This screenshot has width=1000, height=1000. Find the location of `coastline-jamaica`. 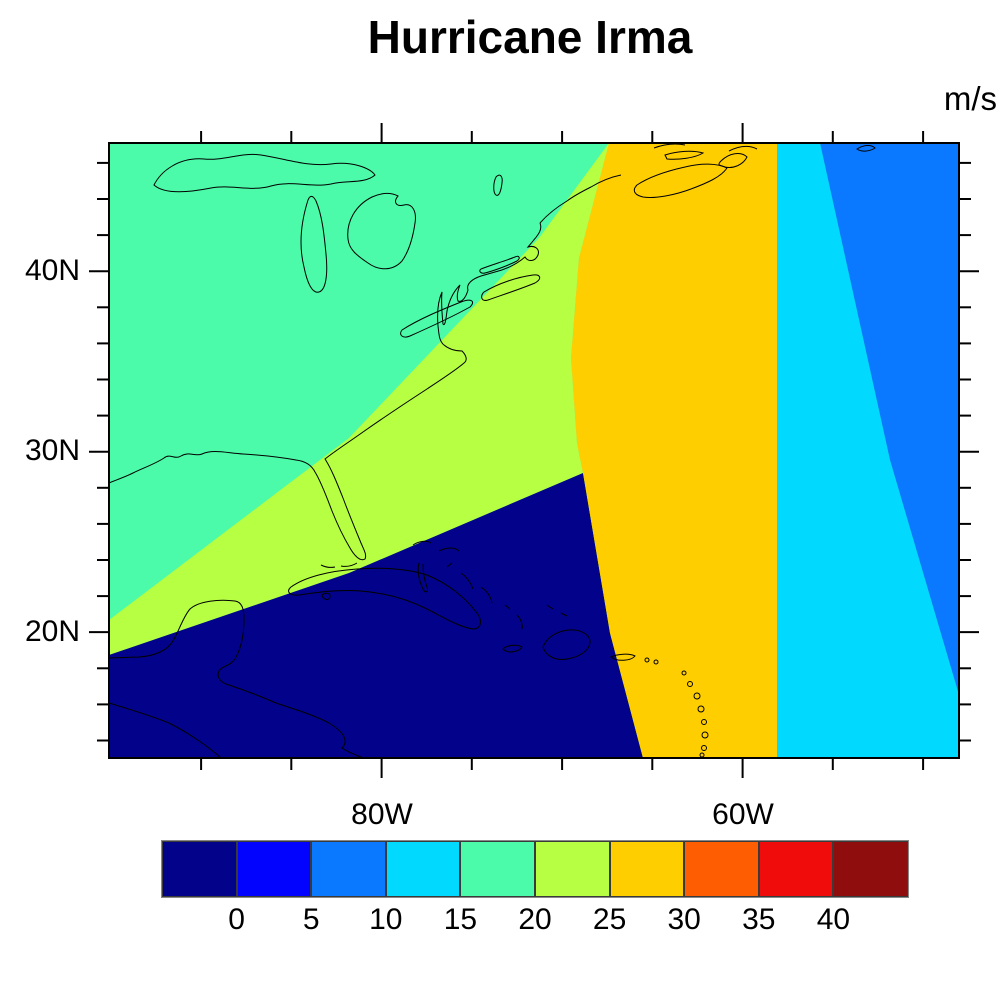

coastline-jamaica is located at coordinates (512, 648).